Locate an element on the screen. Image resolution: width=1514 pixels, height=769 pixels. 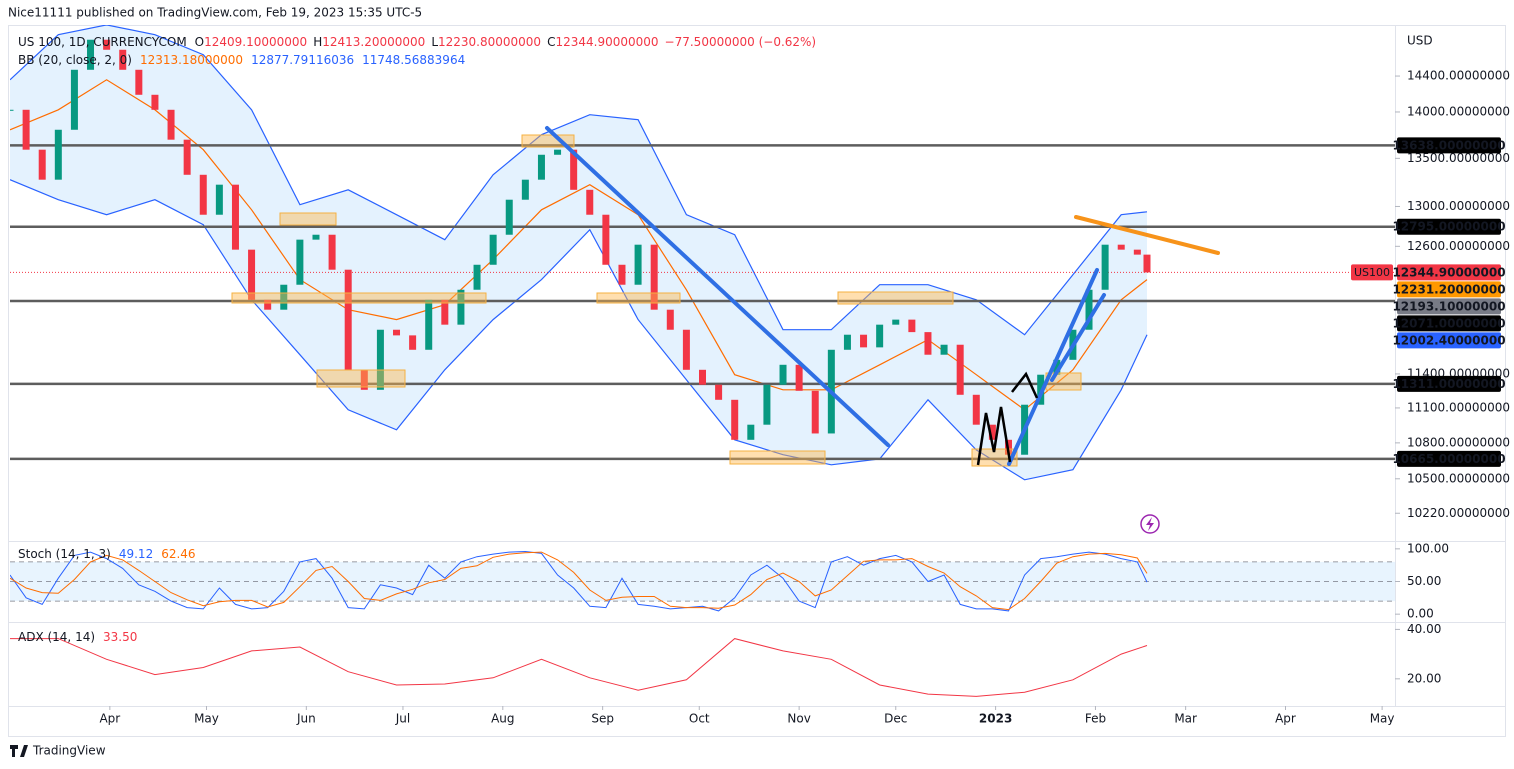
x-tick-label: 2023 is located at coordinates (995, 719).